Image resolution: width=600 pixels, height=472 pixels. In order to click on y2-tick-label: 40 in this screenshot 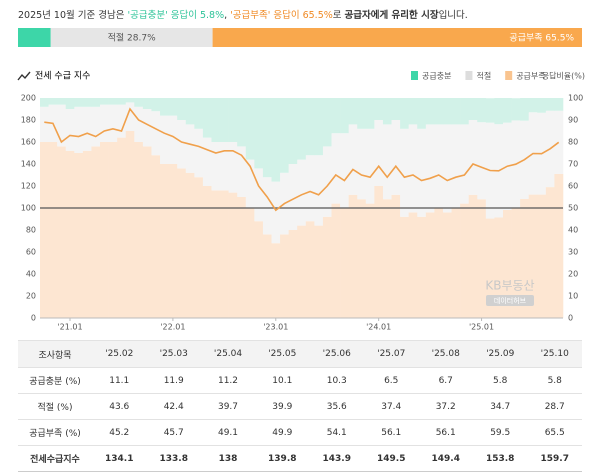, I will do `click(573, 230)`.